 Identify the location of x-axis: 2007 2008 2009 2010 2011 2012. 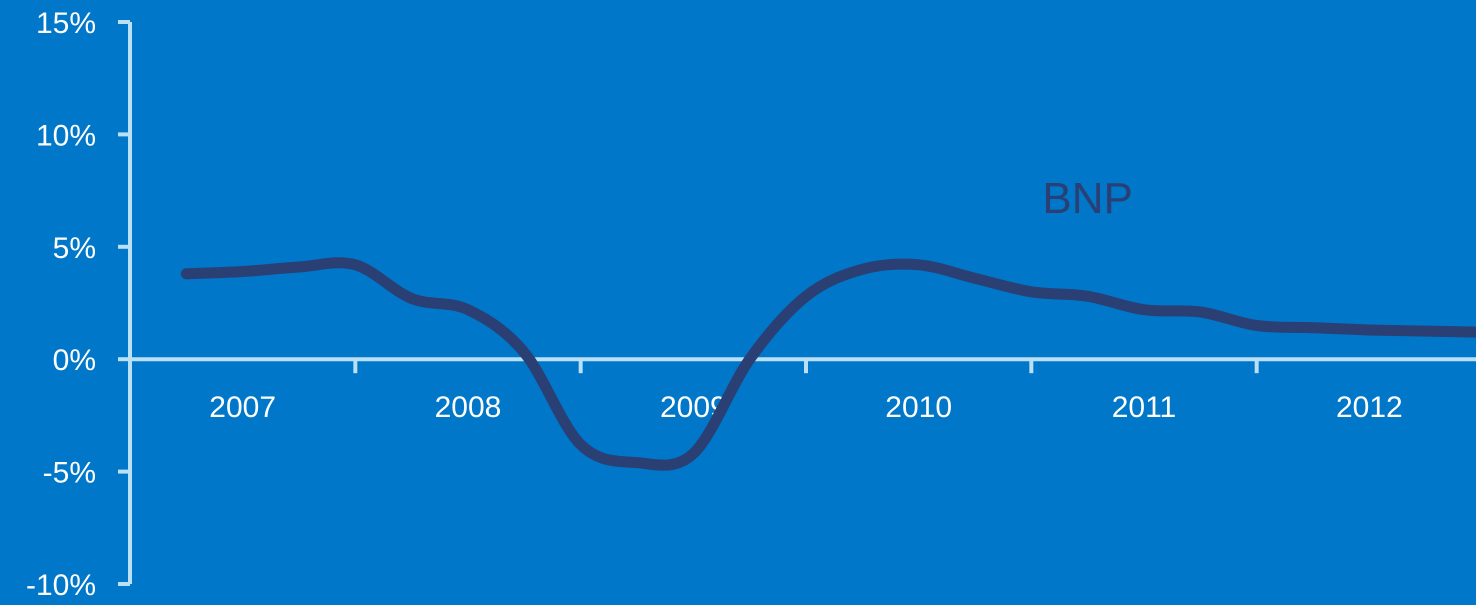
(803, 390).